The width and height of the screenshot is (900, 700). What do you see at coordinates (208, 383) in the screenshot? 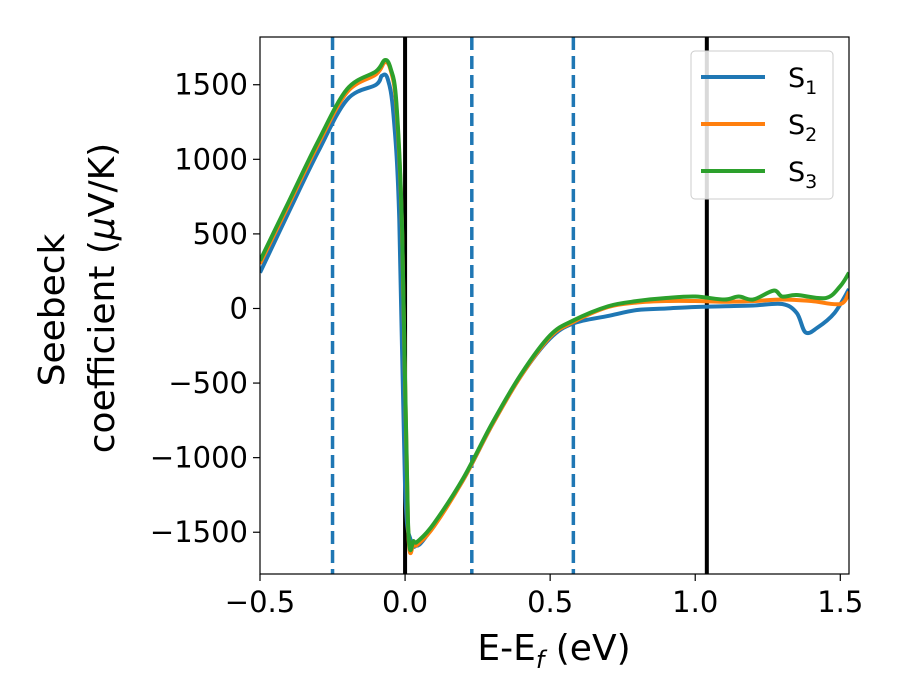
I see `y-tick-label-2: −500` at bounding box center [208, 383].